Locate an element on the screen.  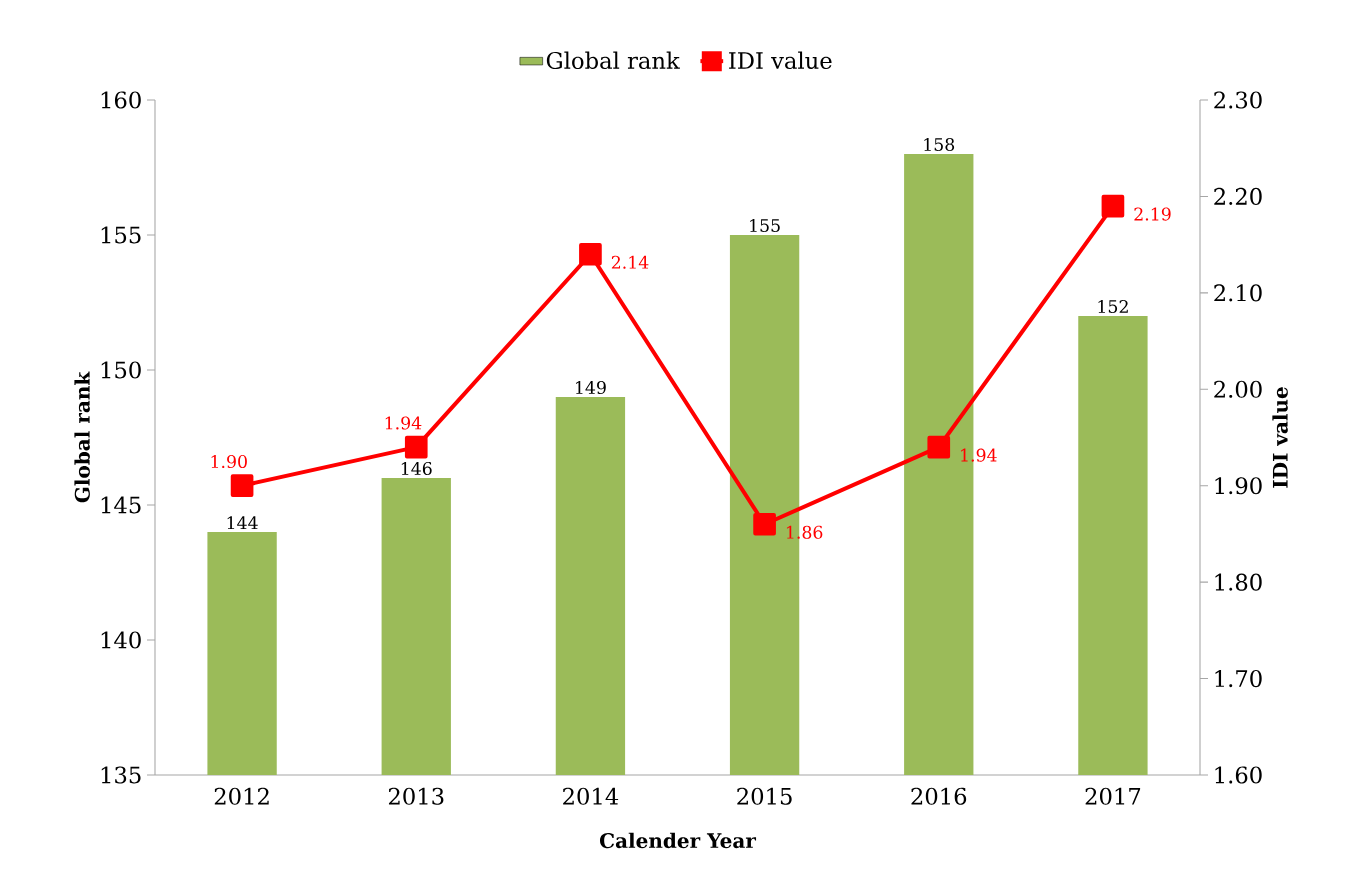
data-label: 158 is located at coordinates (939, 144).